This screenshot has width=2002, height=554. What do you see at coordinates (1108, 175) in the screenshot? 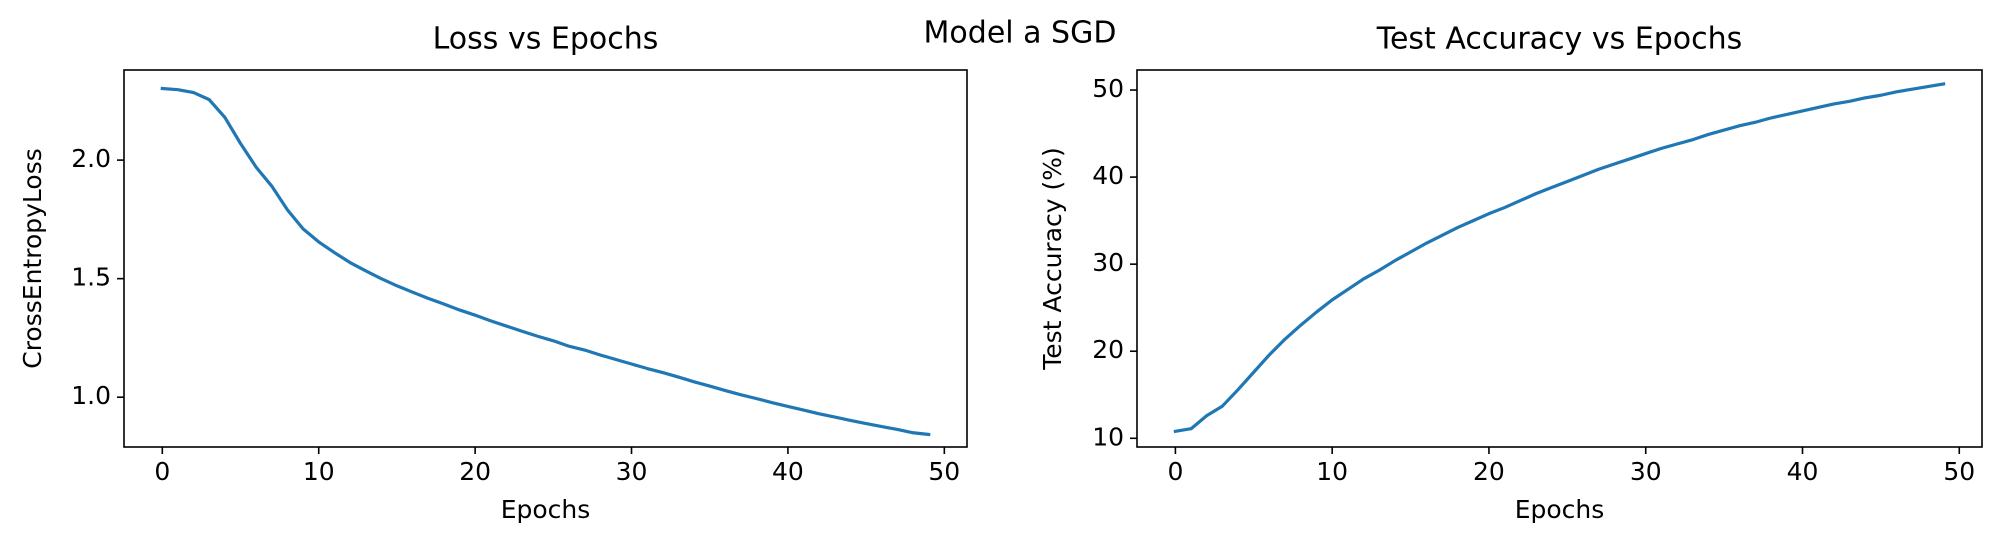
I see `accuracy-y-tick-label: 40` at bounding box center [1108, 175].